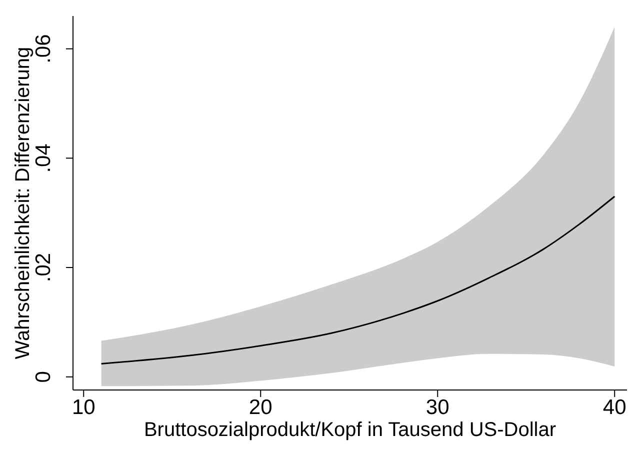  I want to click on y-tick-label: 0, so click(43, 377).